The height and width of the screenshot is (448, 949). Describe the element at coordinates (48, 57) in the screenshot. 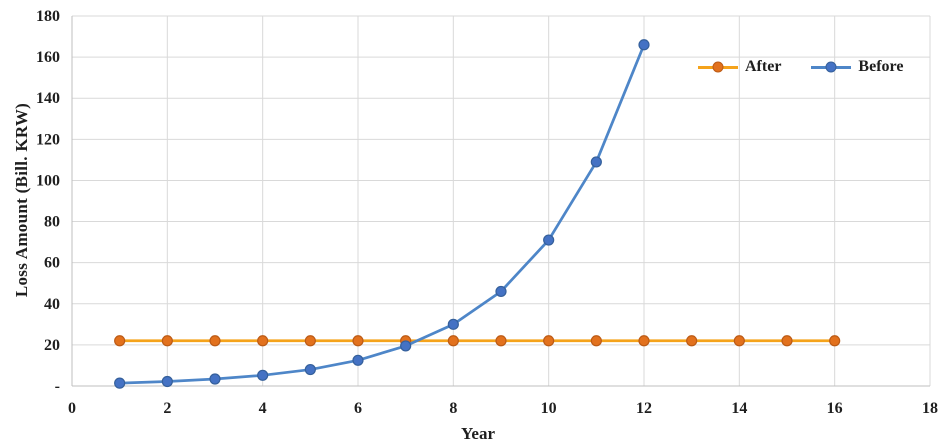

I see `y-tick-label: 160` at that location.